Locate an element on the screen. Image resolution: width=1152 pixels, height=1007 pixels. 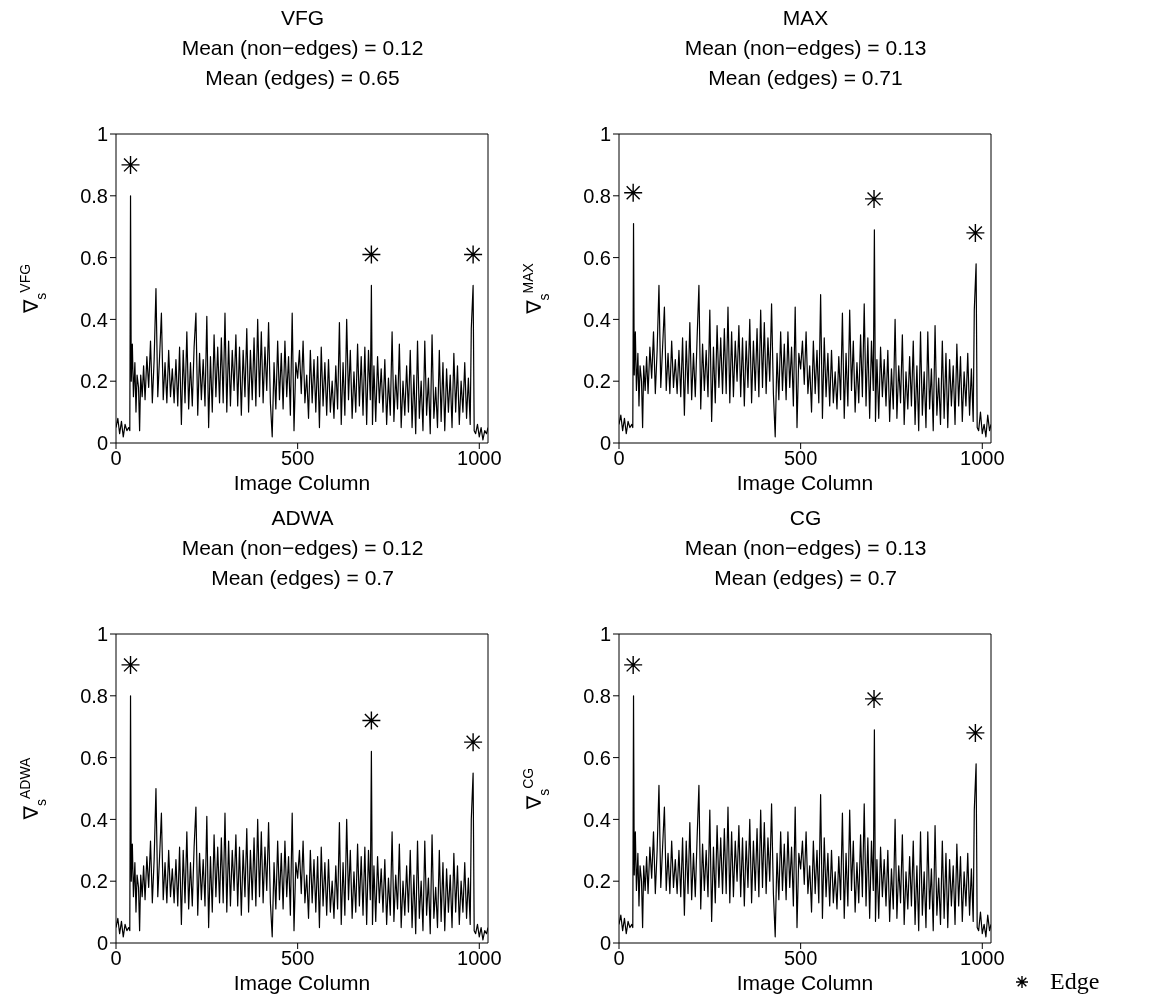
chart-subtitle: Mean (non−edges) = 0.12 Mean (edges) = 0.65 is located at coordinates (302, 63).